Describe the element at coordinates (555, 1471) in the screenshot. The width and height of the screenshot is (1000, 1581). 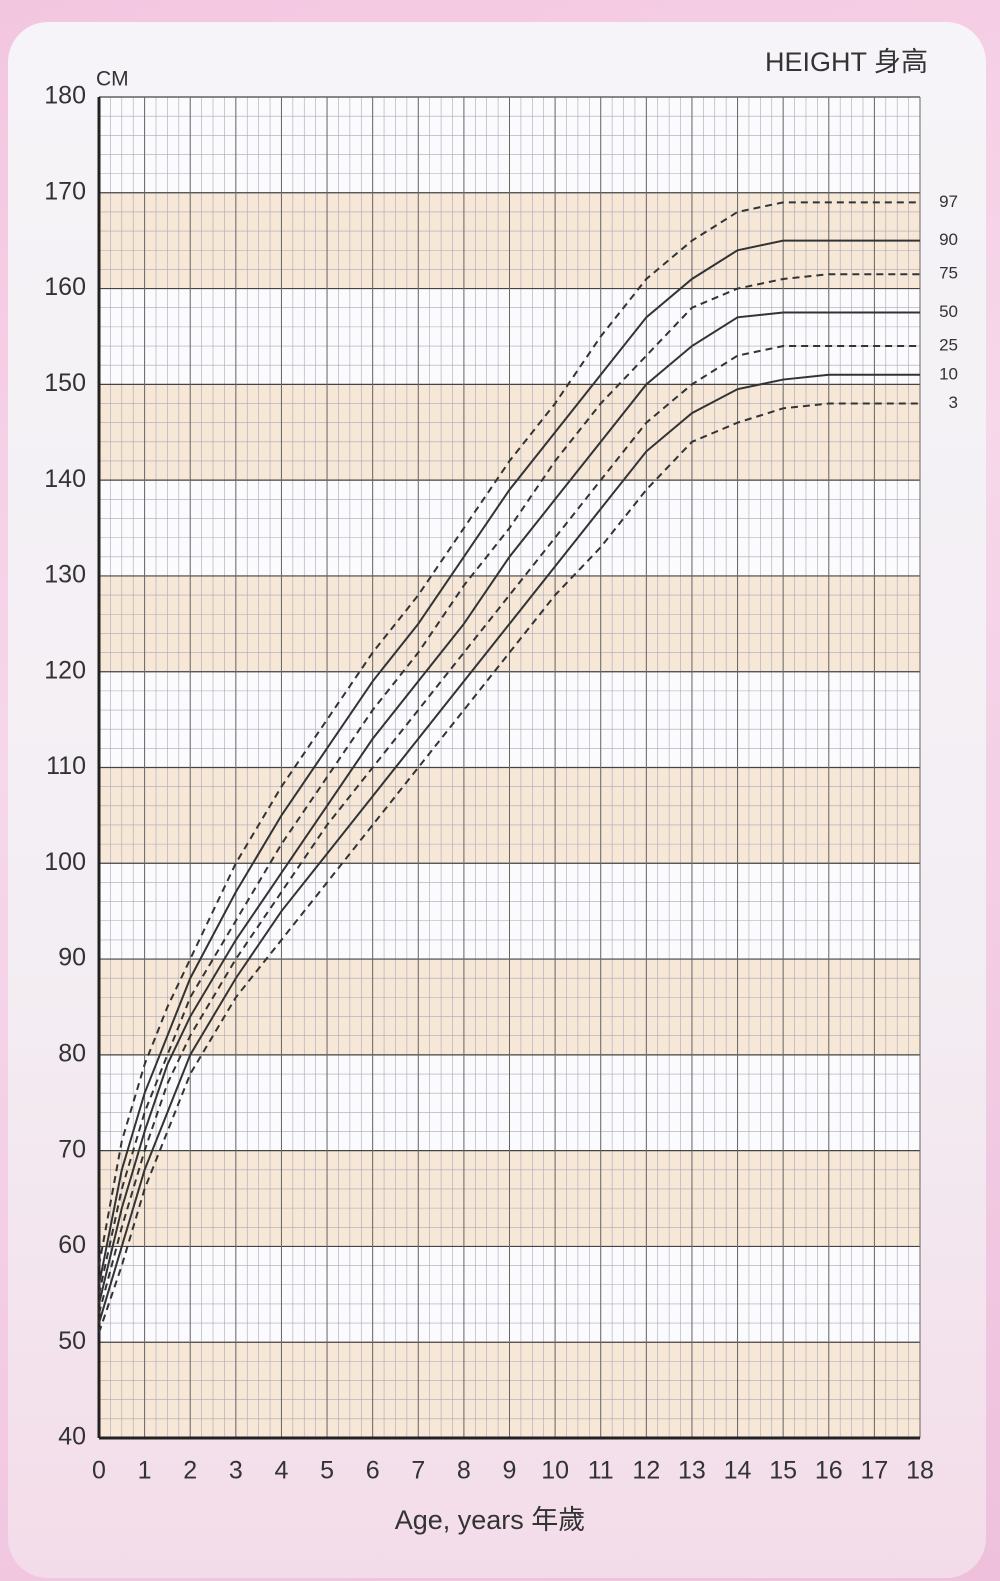
I see `x-tick-label: 10` at that location.